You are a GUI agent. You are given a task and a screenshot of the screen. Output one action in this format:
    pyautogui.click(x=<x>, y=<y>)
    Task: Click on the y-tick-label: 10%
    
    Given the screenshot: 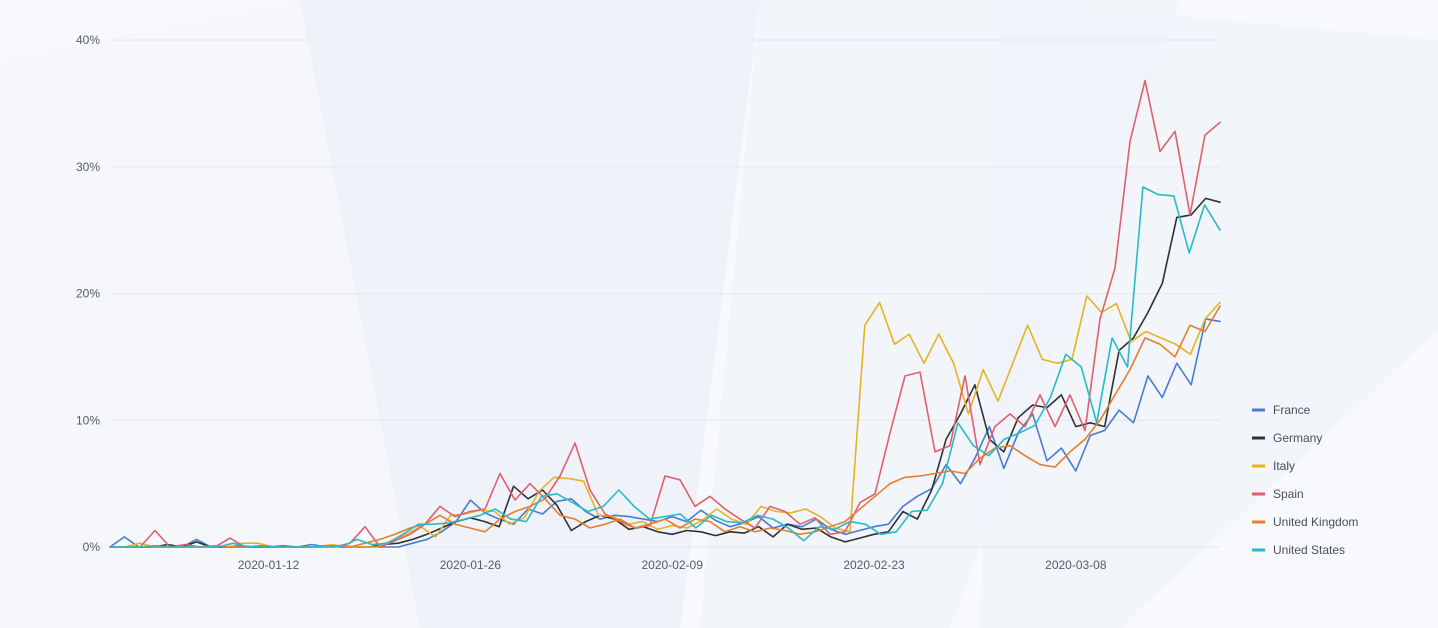 What is the action you would take?
    pyautogui.click(x=88, y=420)
    